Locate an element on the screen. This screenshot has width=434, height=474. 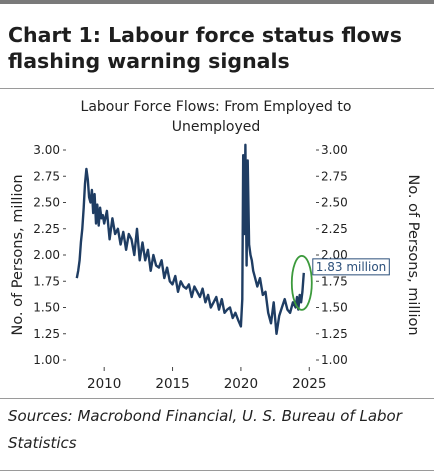
callout-box is located at coordinates (351, 267).